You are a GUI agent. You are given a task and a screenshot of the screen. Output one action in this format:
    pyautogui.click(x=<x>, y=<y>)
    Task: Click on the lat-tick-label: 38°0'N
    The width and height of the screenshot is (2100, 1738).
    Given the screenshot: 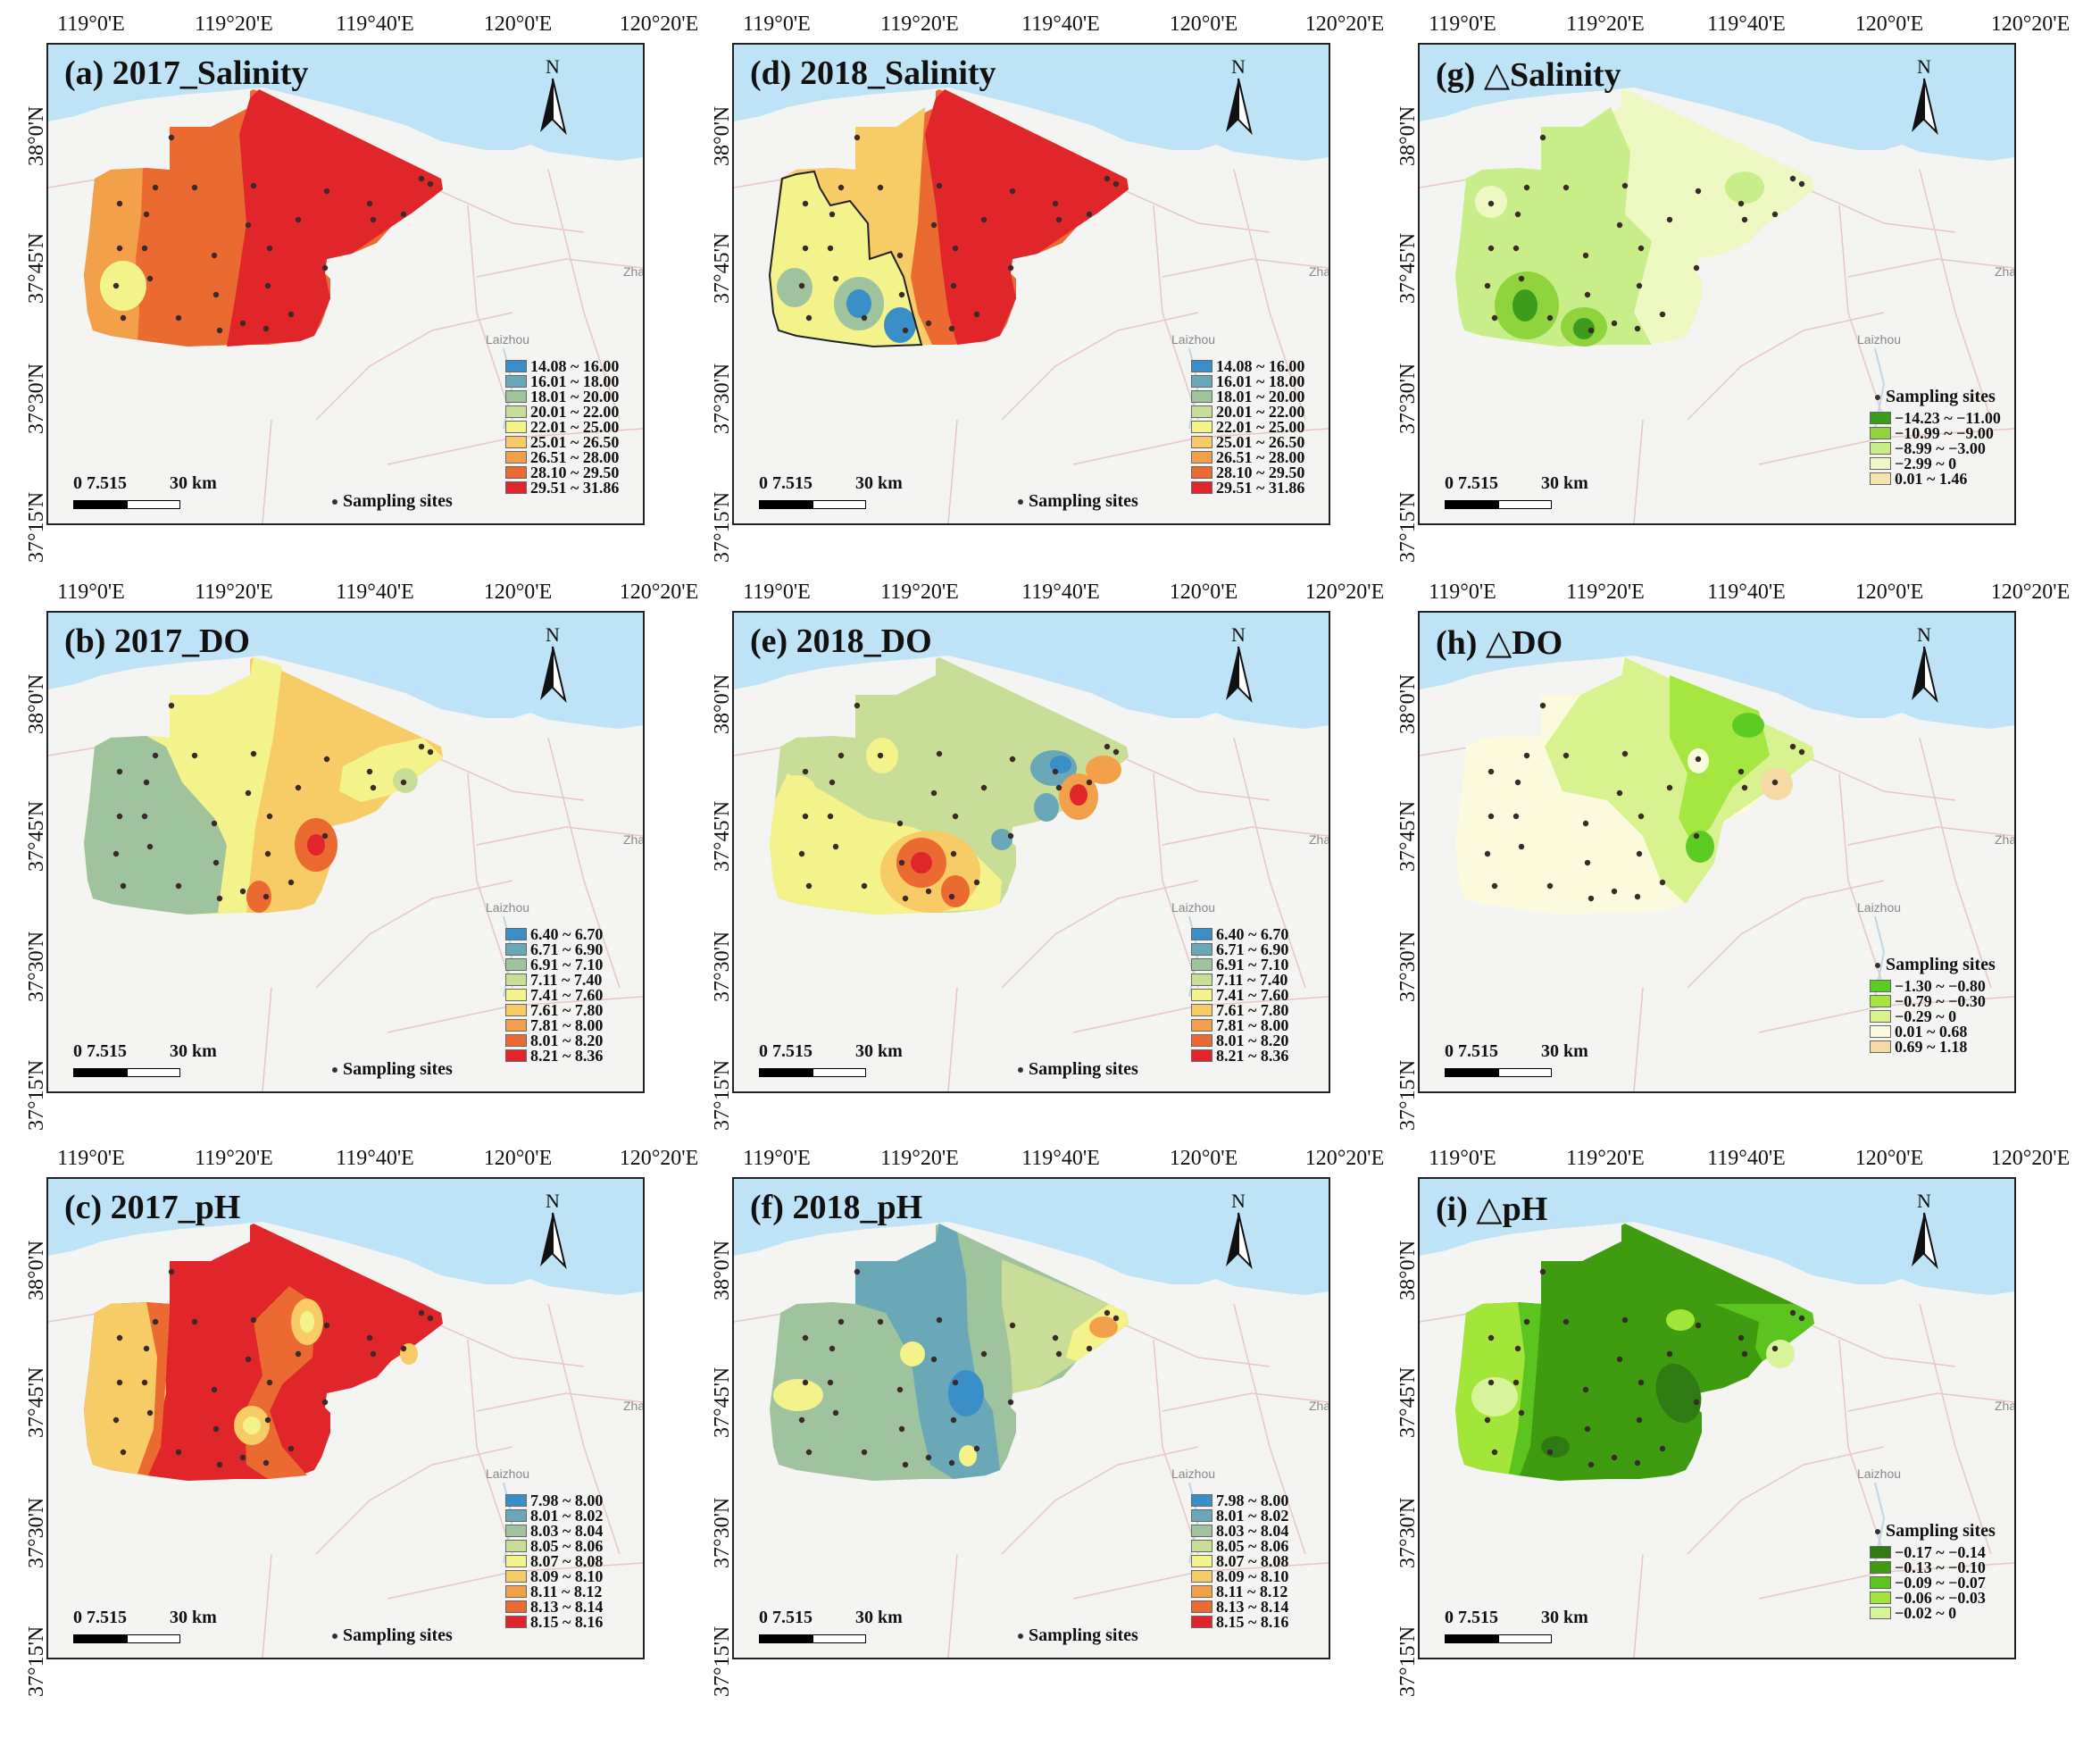 What is the action you would take?
    pyautogui.click(x=1408, y=703)
    